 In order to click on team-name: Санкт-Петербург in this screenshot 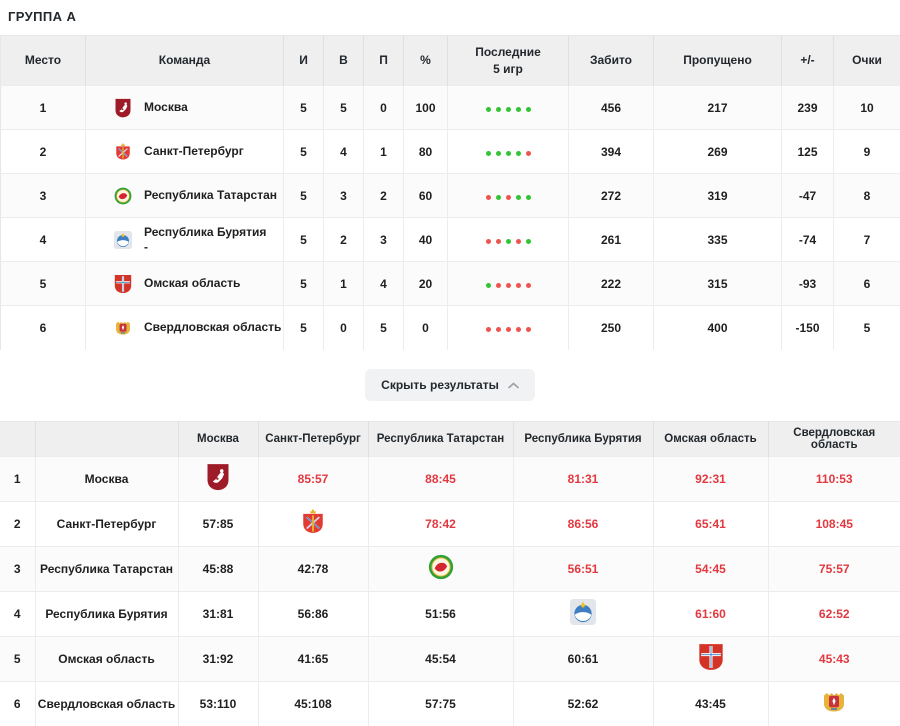, I will do `click(107, 524)`.